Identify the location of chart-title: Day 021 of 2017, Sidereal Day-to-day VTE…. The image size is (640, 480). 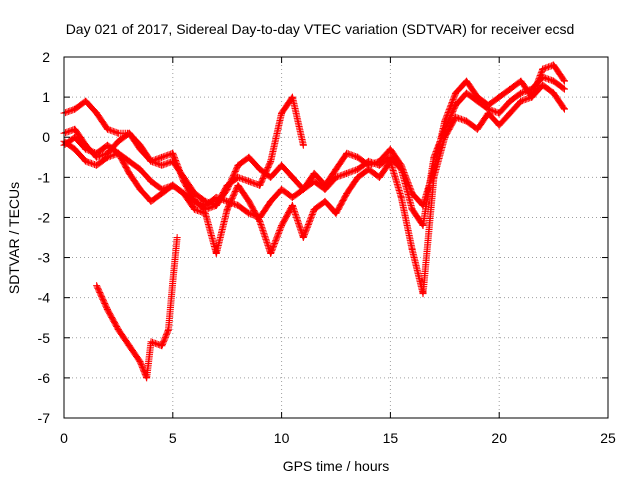
(320, 29).